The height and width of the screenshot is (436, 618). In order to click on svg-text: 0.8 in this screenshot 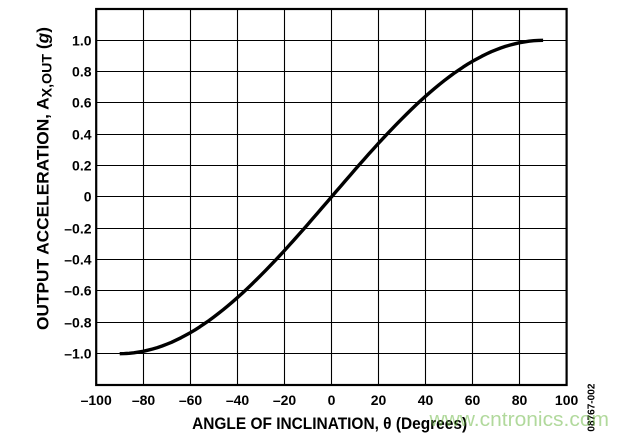, I will do `click(82, 72)`.